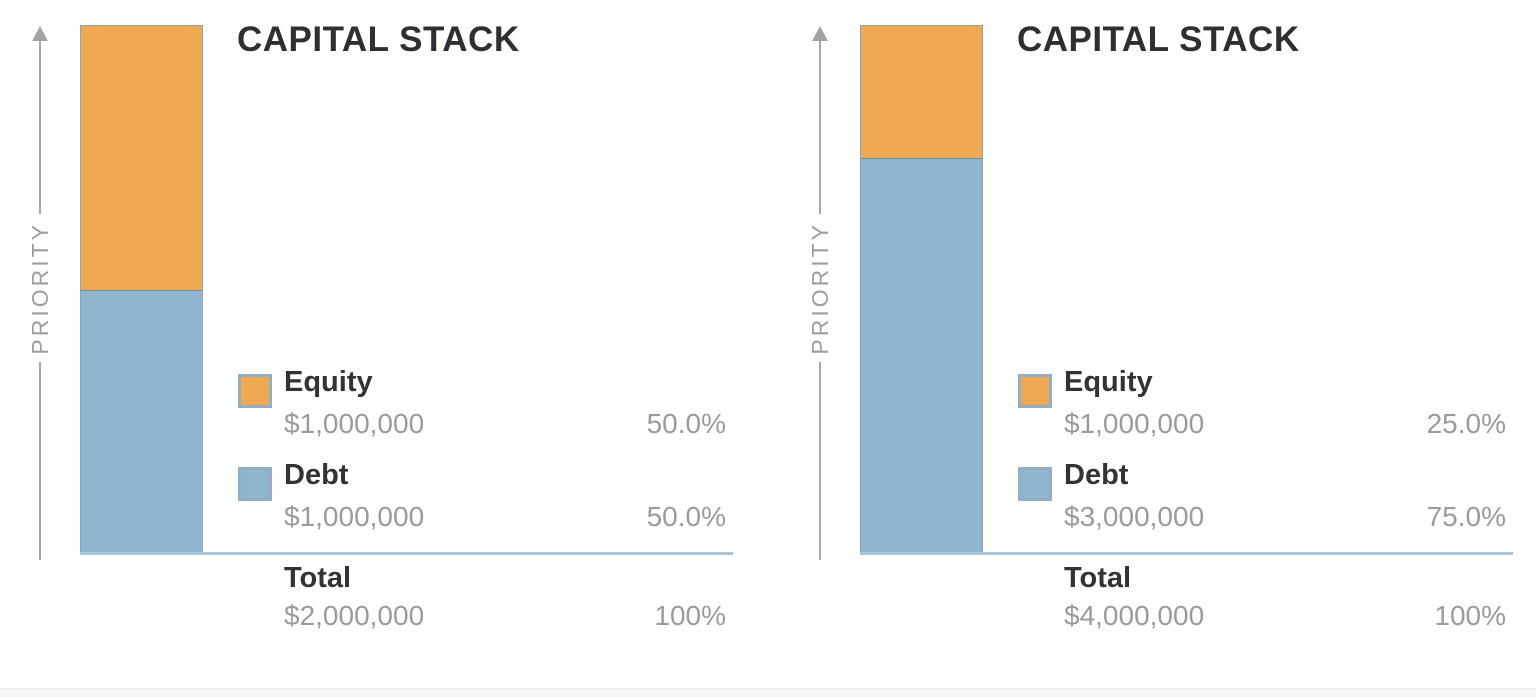 The width and height of the screenshot is (1536, 697). Describe the element at coordinates (686, 423) in the screenshot. I see `equity-percent: 50.0%` at that location.